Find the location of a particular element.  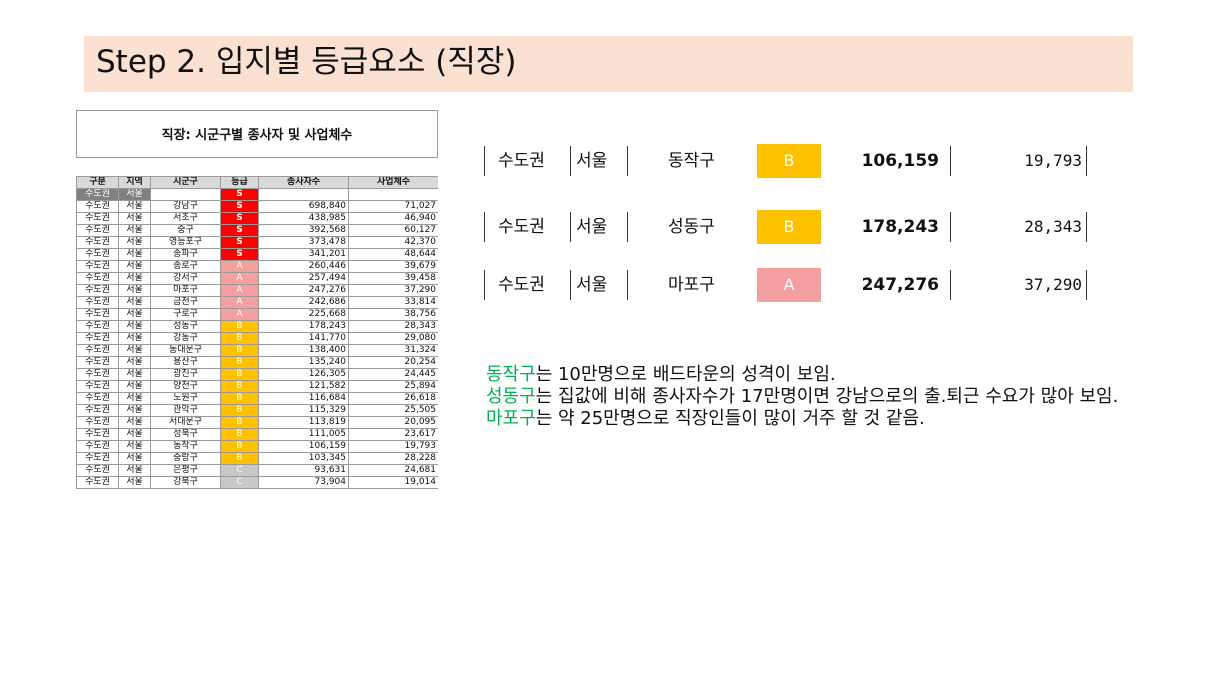

table-row: 수도권 서울 동대문구 B 138,400 31,324 is located at coordinates (257, 350).